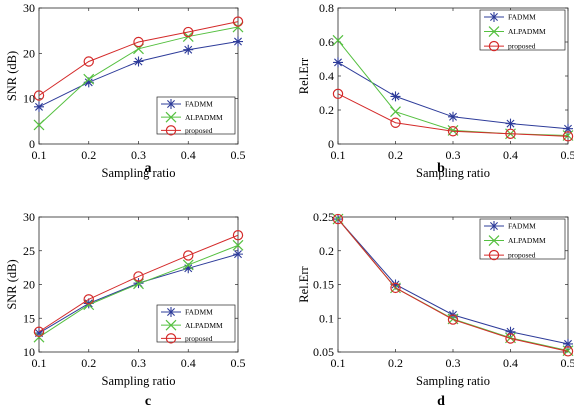 This screenshot has height=415, width=574. Describe the element at coordinates (326, 8) in the screenshot. I see `y-tick-label: 0.8` at that location.